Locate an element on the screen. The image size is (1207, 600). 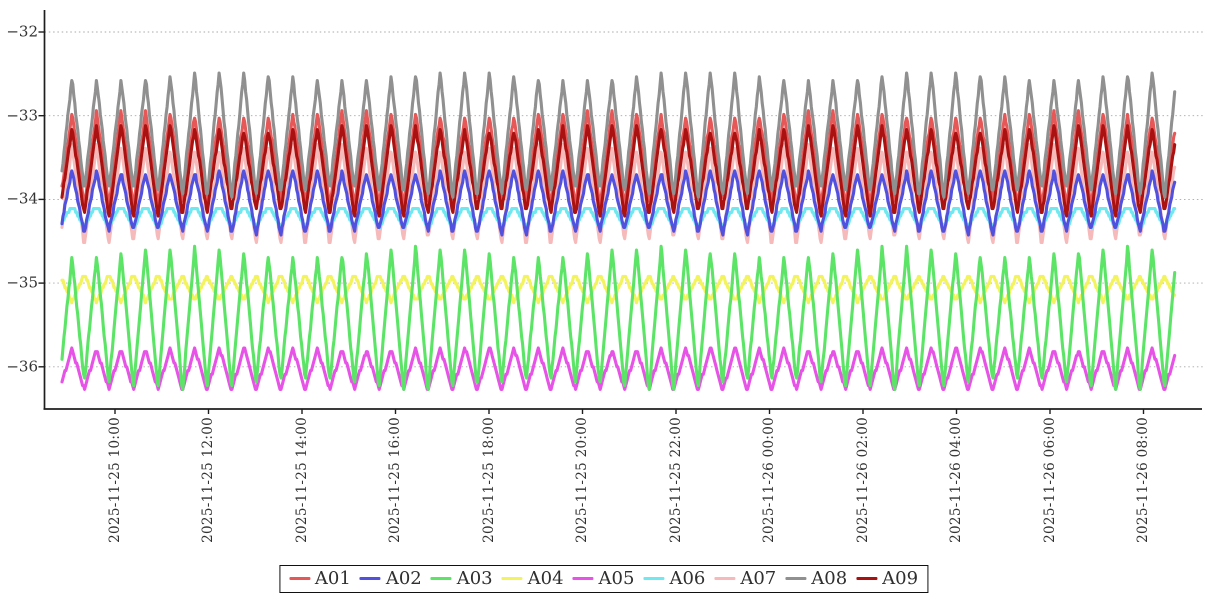
legend-label: A01 is located at coordinates (332, 578).